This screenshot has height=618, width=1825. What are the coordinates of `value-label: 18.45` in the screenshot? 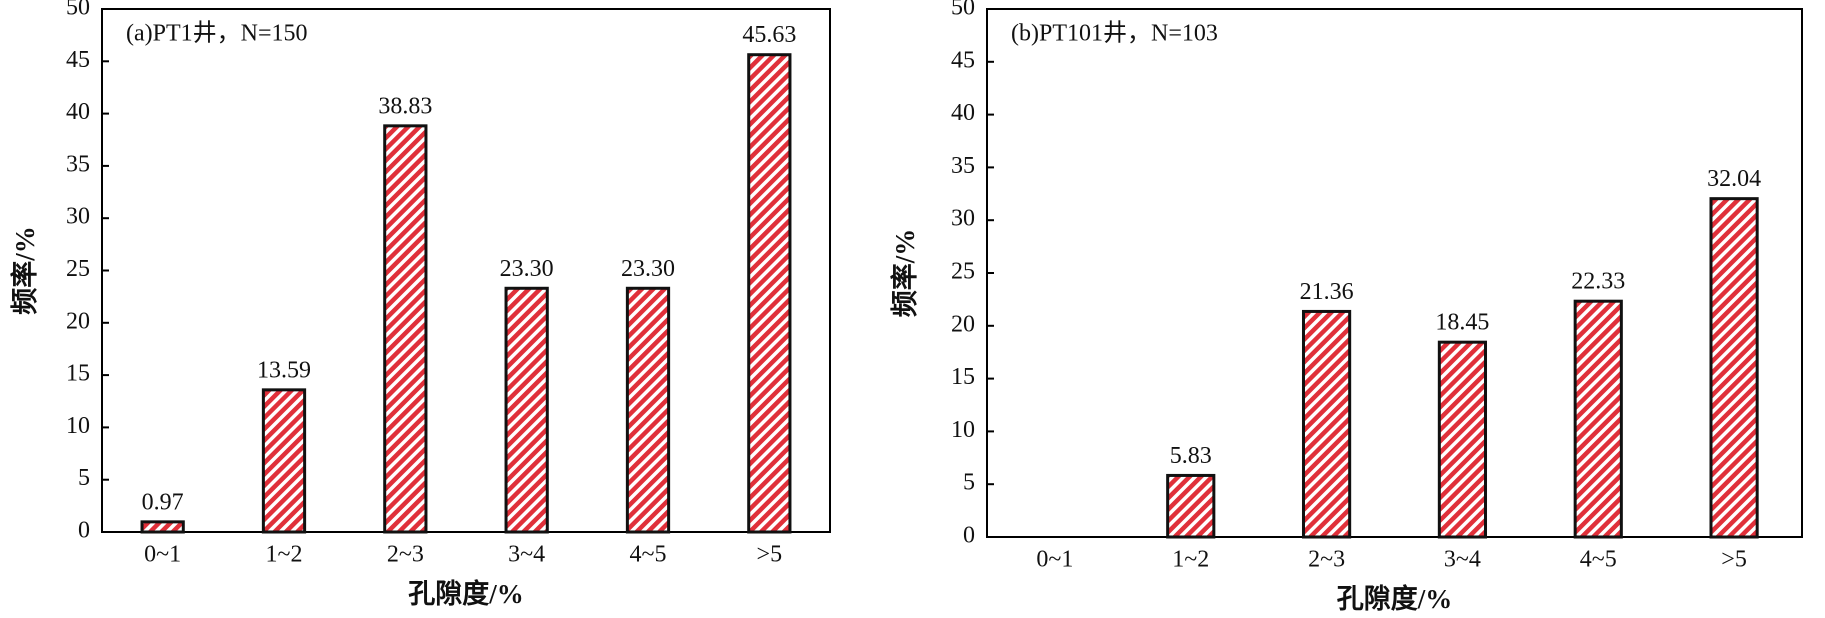 It's located at (1462, 323).